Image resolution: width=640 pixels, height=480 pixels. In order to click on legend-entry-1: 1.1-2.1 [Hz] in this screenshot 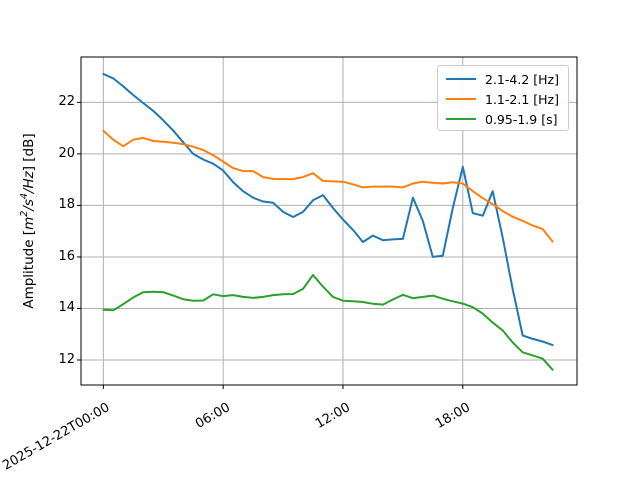, I will do `click(503, 99)`.